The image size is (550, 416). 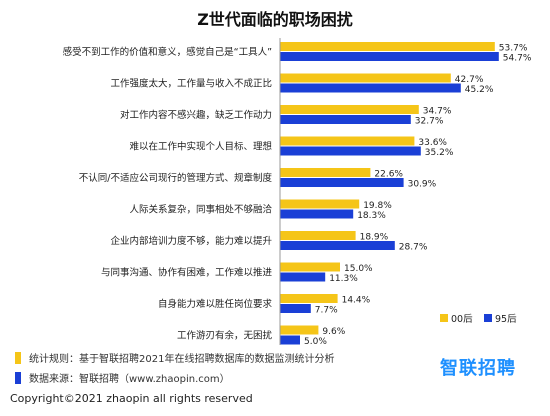 What do you see at coordinates (333, 332) in the screenshot?
I see `data-label: 9.6%` at bounding box center [333, 332].